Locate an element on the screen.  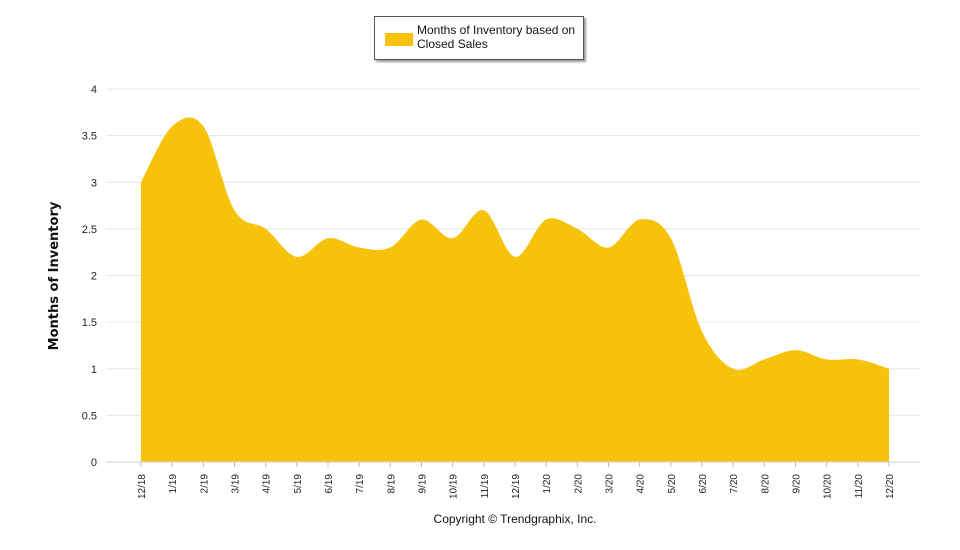
x-tick-label: 8/19 is located at coordinates (391, 484).